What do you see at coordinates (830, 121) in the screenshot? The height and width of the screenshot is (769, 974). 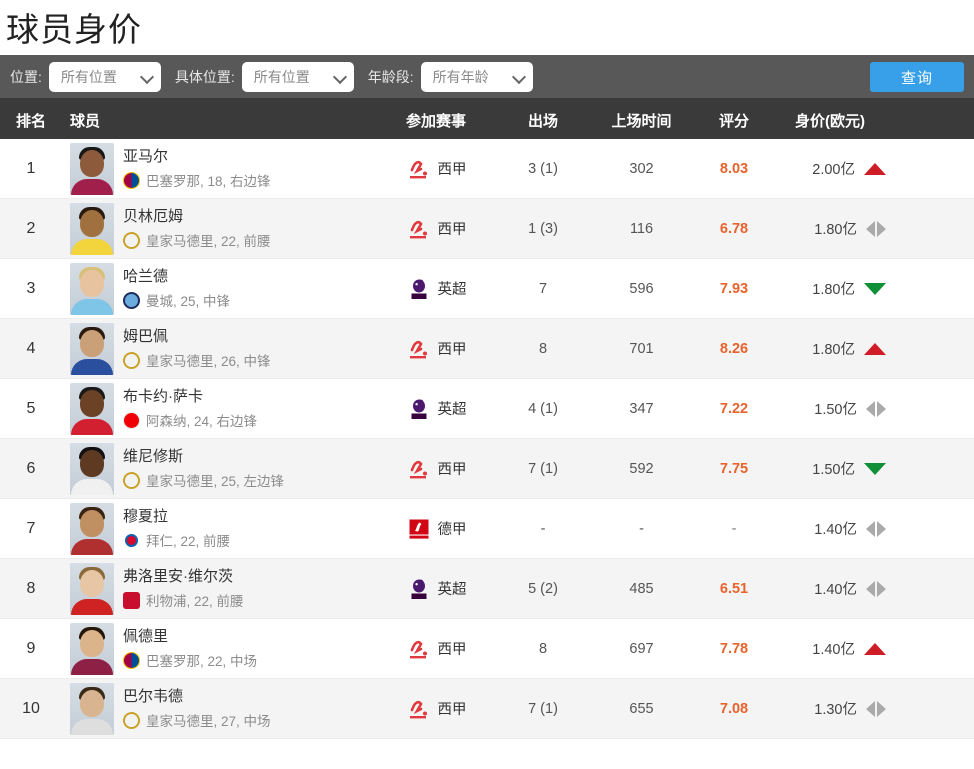 I see `column-header-value: 身价(欧元)` at bounding box center [830, 121].